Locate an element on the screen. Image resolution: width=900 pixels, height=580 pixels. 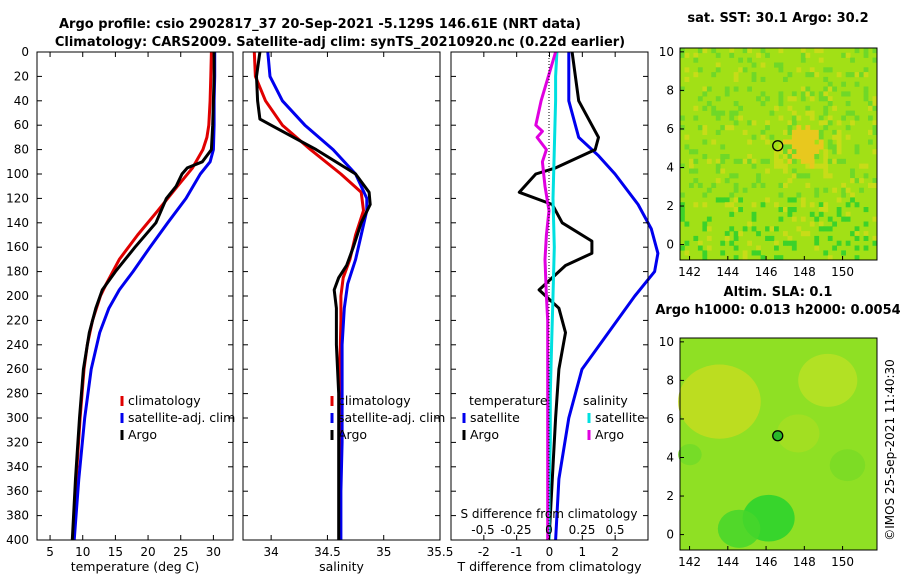
legend-satellite-adj-clim: satellite-adj. clim is located at coordinates (181, 417).